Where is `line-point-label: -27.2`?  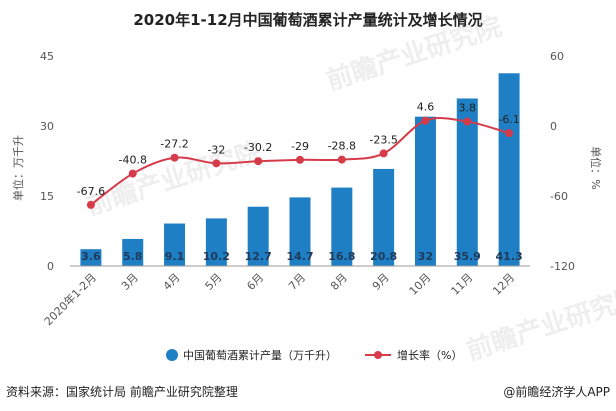 line-point-label: -27.2 is located at coordinates (174, 144).